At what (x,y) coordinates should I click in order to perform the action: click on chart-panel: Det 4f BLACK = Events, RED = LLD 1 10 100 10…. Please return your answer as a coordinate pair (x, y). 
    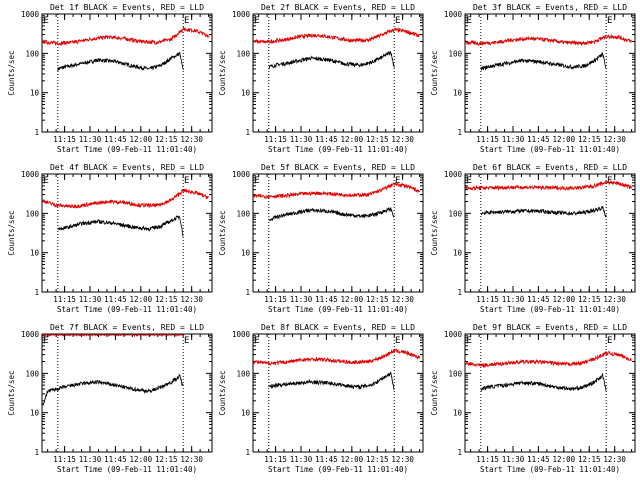
    Looking at the image, I should click on (110, 238).